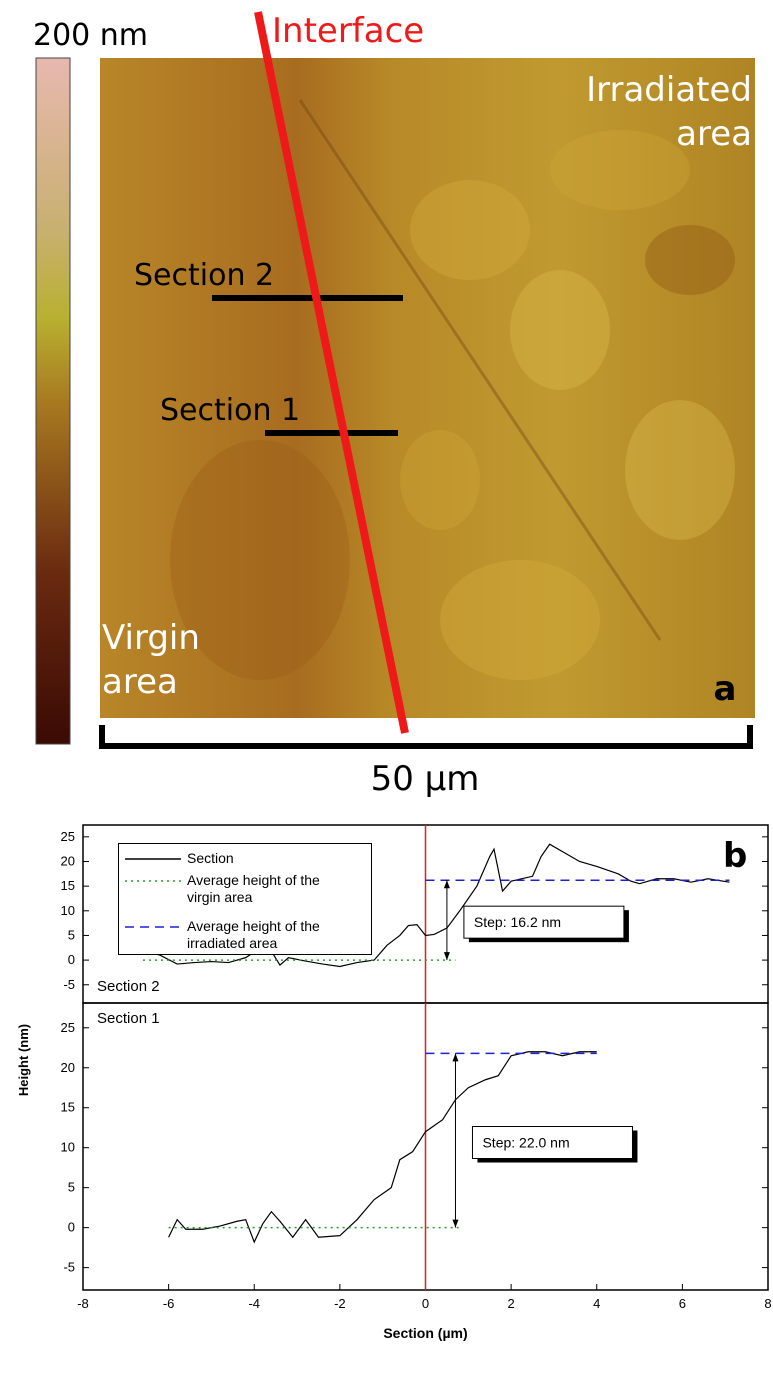 The width and height of the screenshot is (773, 1376). I want to click on x-tick-label: 8, so click(767, 1303).